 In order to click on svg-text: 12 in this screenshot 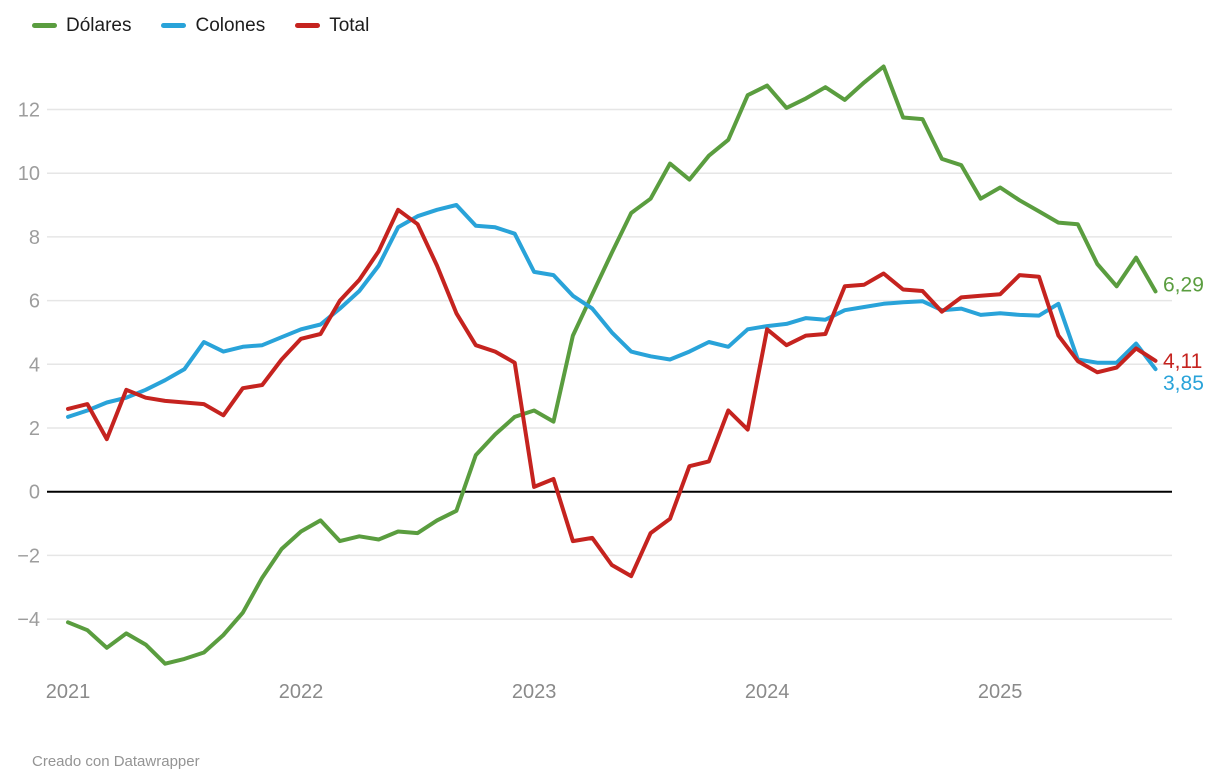, I will do `click(29, 111)`.